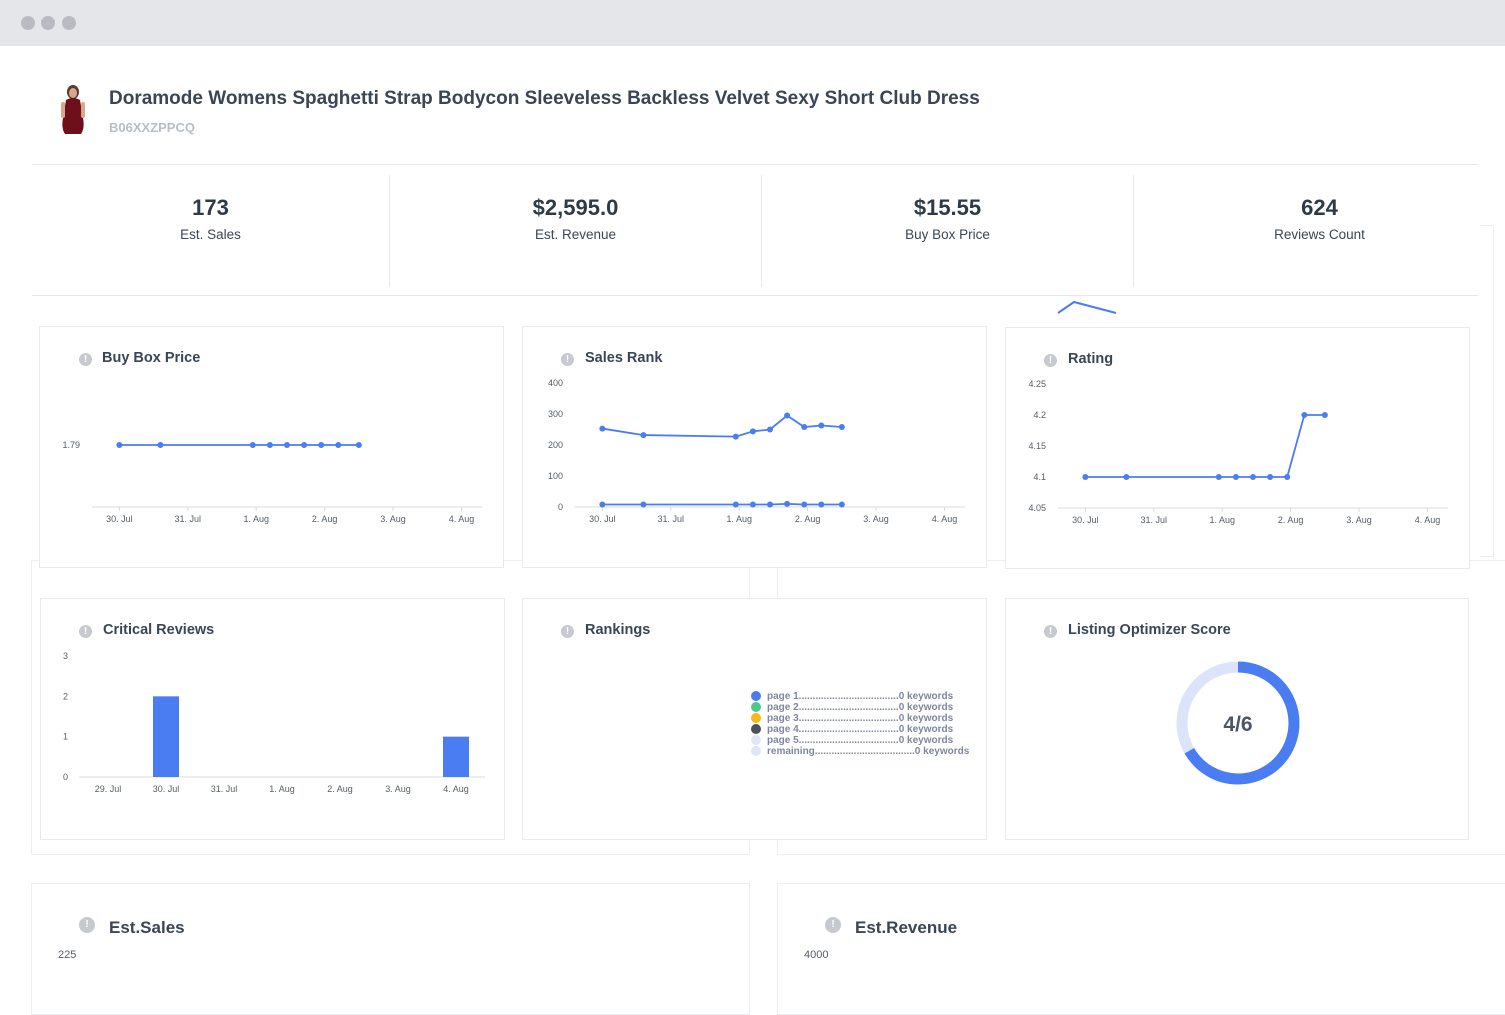 This screenshot has height=1015, width=1505. Describe the element at coordinates (575, 230) in the screenshot. I see `stat-est-revenue: $2,595.0 Est. Revenue` at that location.